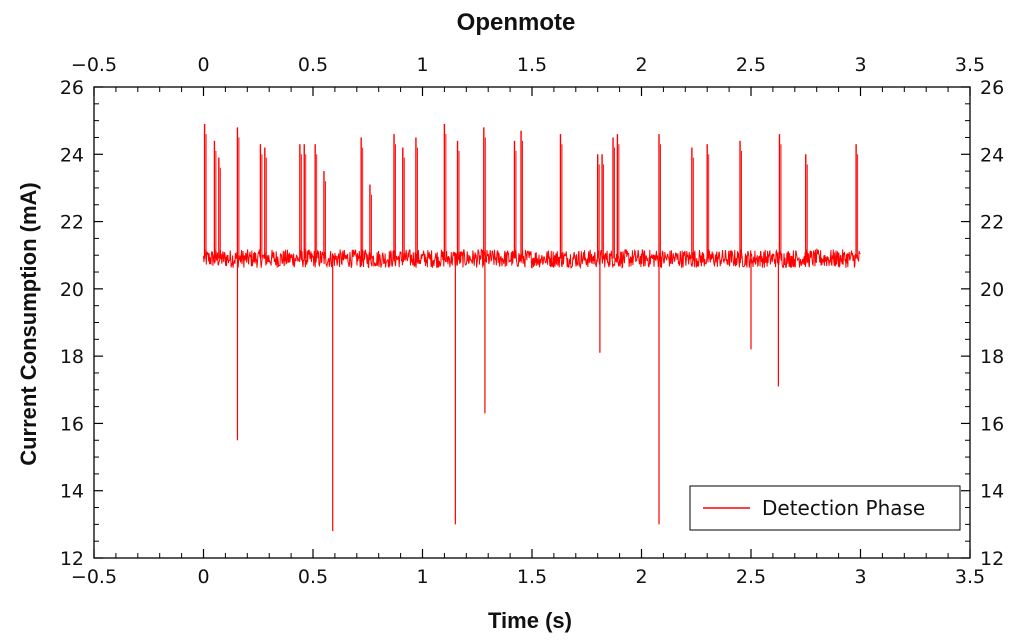  What do you see at coordinates (72, 223) in the screenshot?
I see `y-tick-label-left: 22` at bounding box center [72, 223].